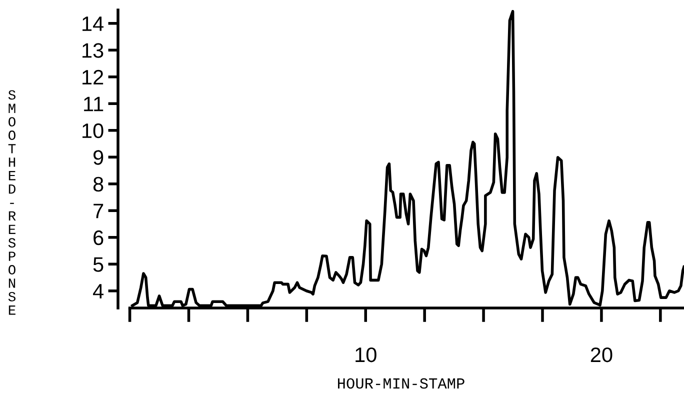  I want to click on y-tick-label: 5, so click(98, 264).